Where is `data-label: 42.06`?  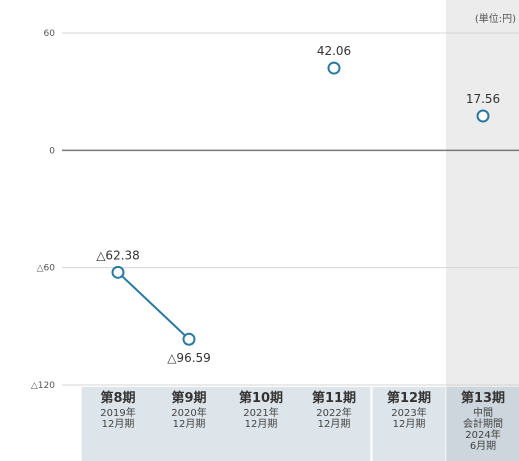
data-label: 42.06 is located at coordinates (334, 51).